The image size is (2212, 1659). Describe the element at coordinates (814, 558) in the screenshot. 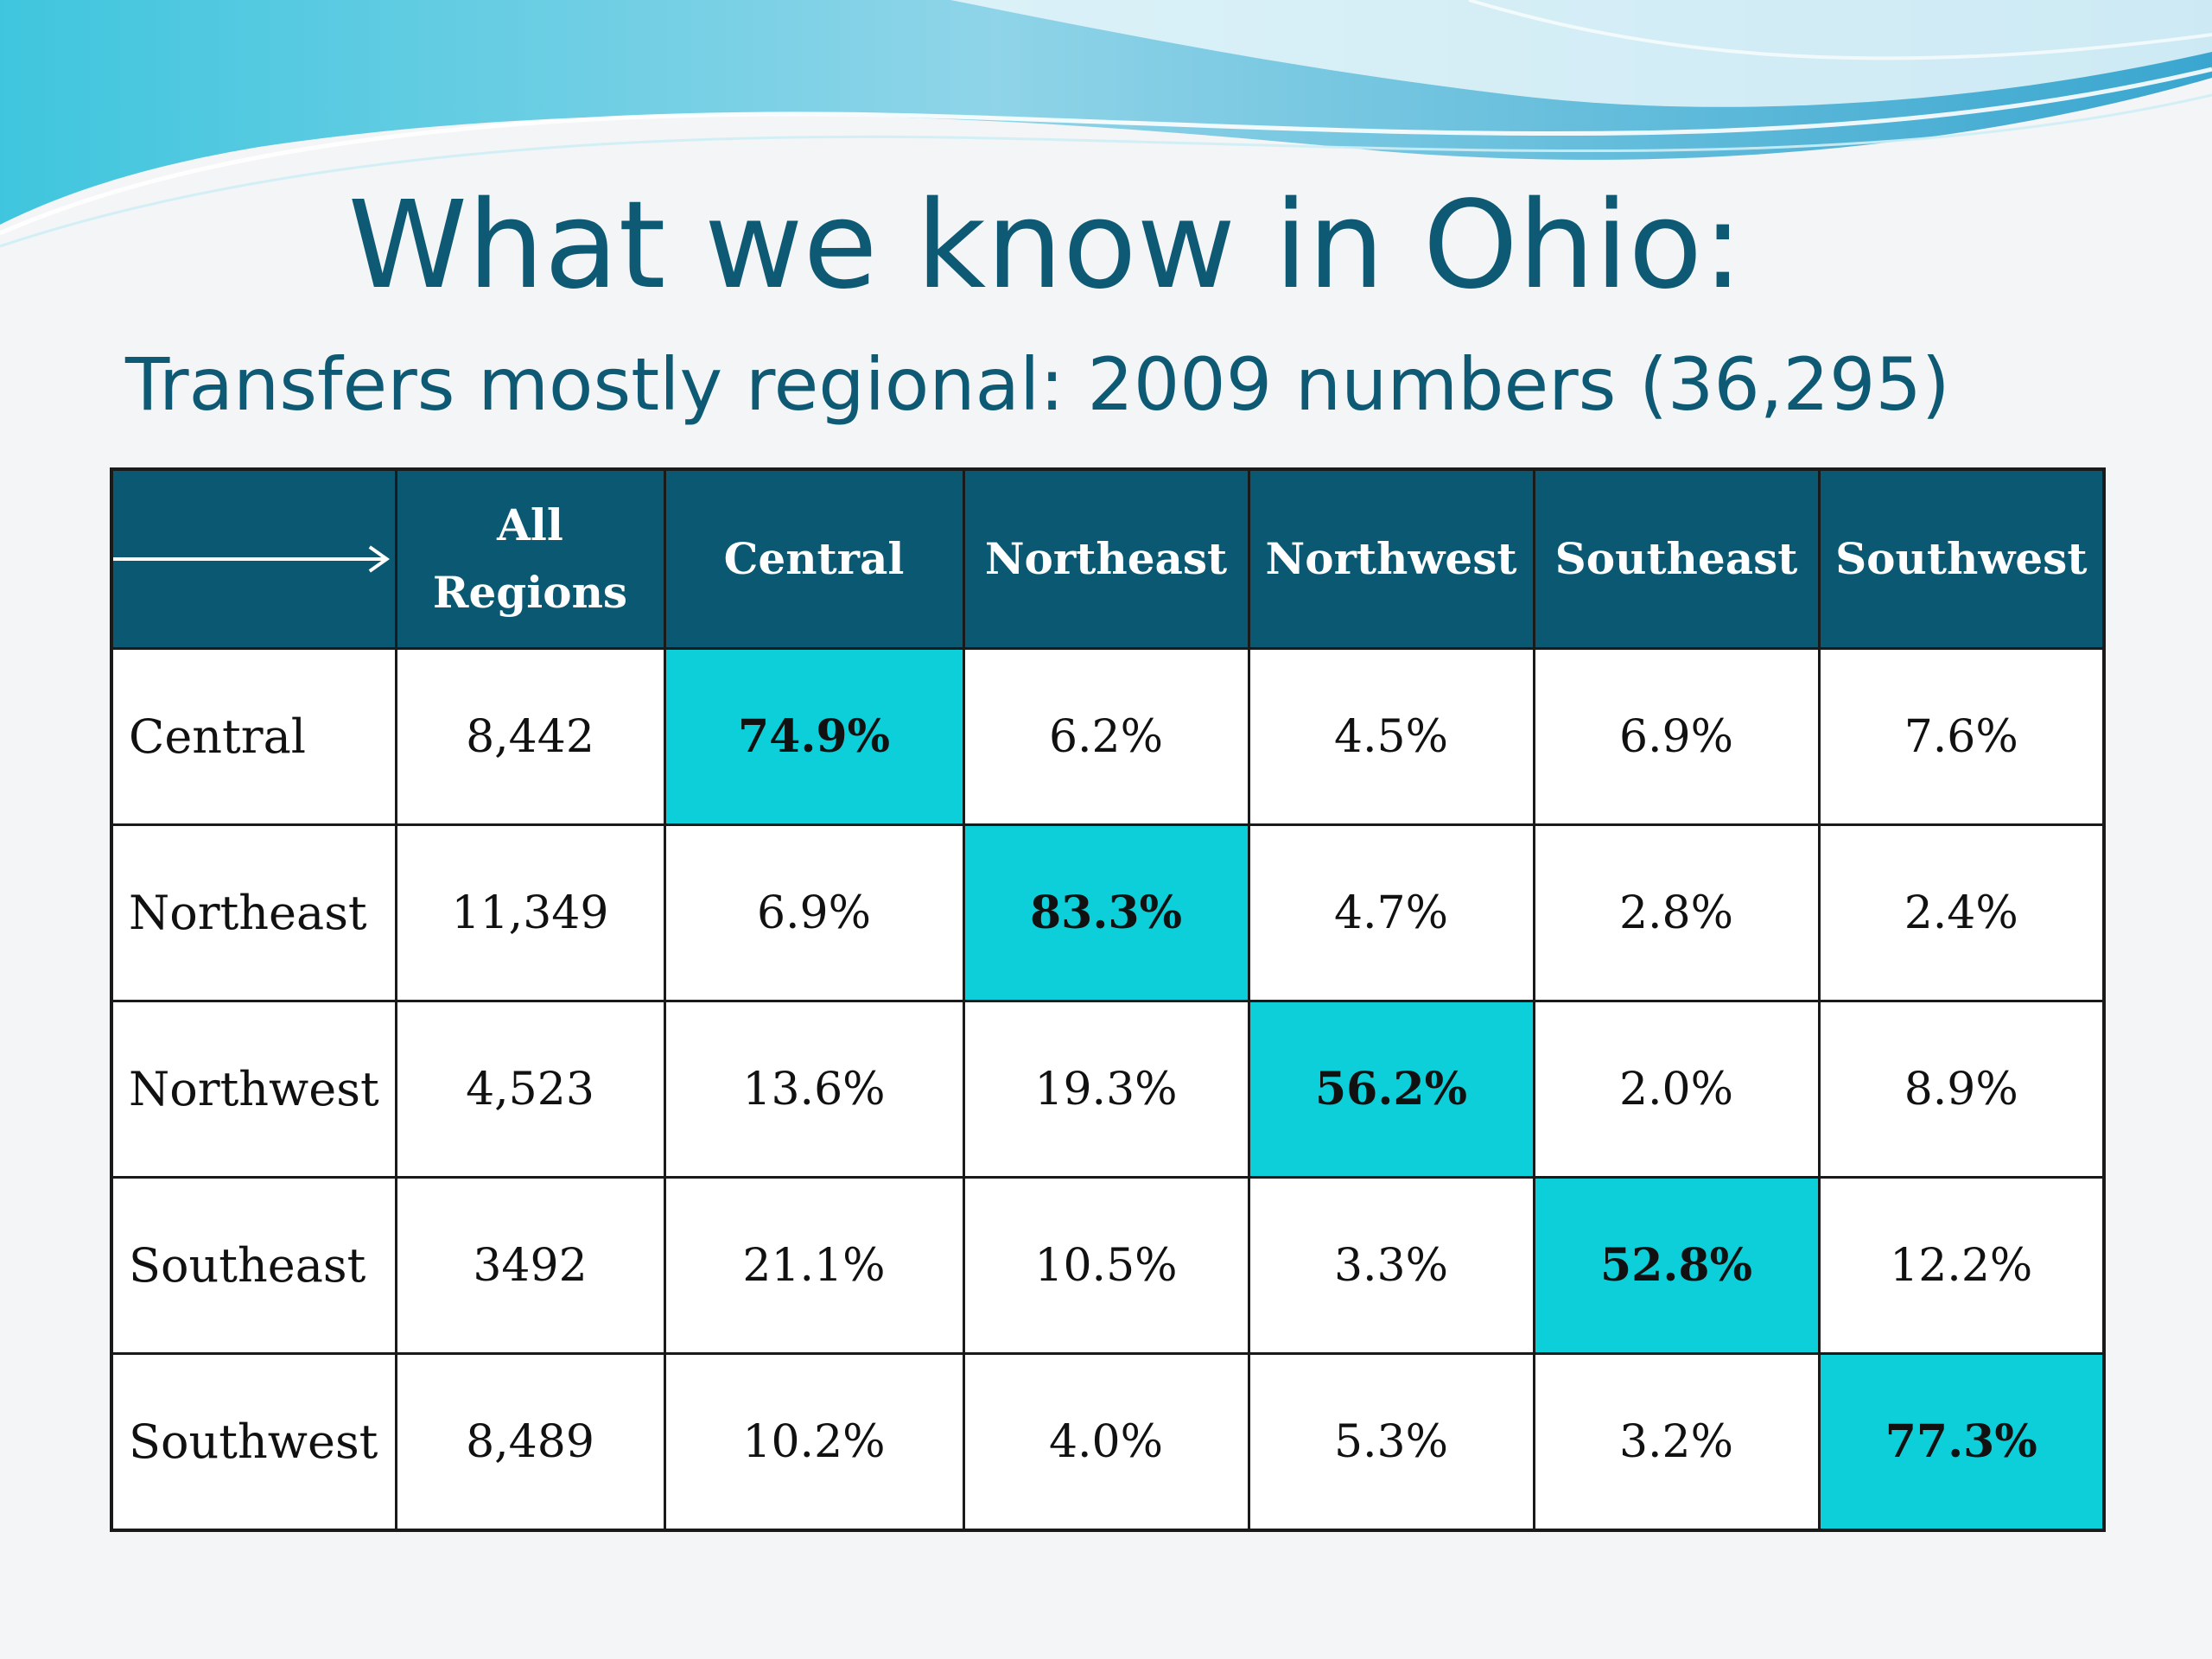

I see `column-header-central: Central` at that location.